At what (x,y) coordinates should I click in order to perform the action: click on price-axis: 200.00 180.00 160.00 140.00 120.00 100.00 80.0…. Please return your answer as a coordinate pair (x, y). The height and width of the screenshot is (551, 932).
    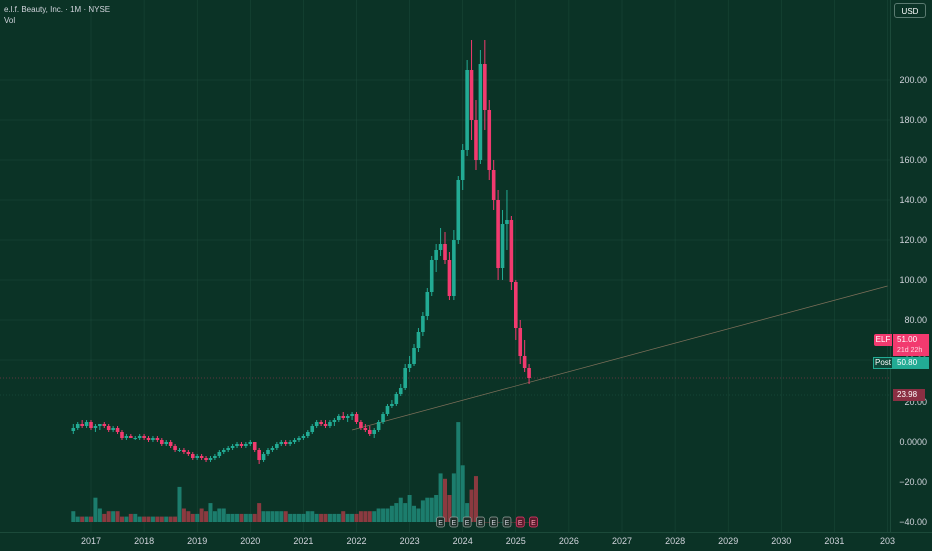
    Looking at the image, I should click on (911, 266).